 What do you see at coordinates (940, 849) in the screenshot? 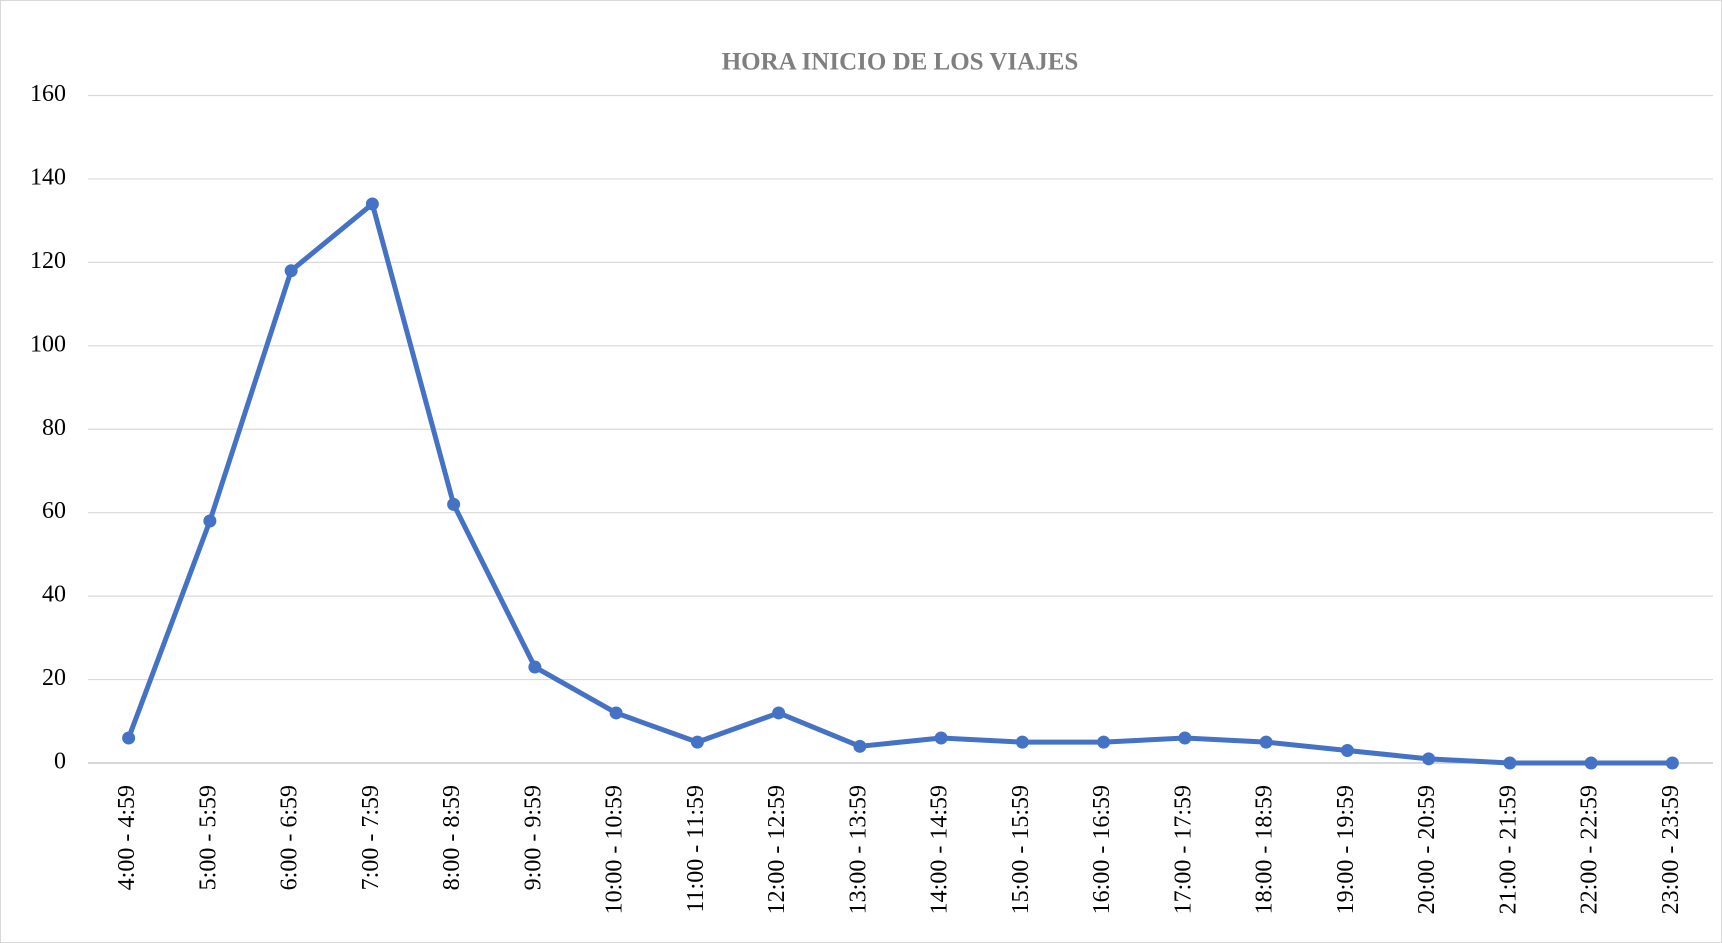
I see `x-tick-label: 14:00 - 14:59` at bounding box center [940, 849].